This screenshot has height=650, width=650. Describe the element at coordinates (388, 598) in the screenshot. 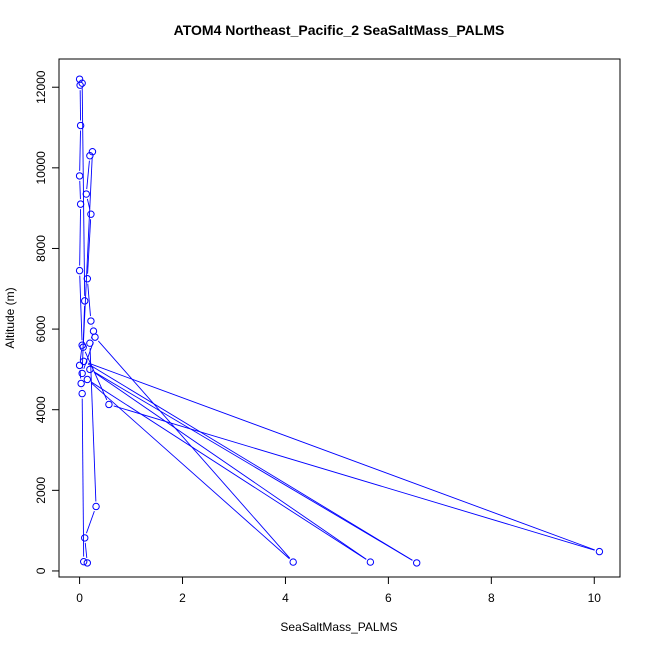

I see `x-tick-label: 6` at that location.